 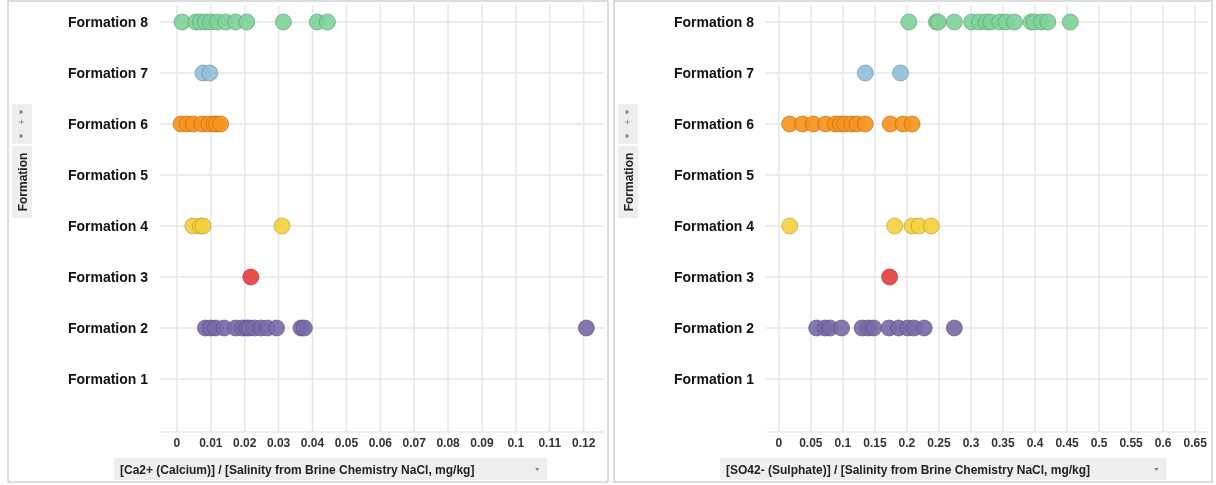 I want to click on x-tick-label: 0.2, so click(x=907, y=443).